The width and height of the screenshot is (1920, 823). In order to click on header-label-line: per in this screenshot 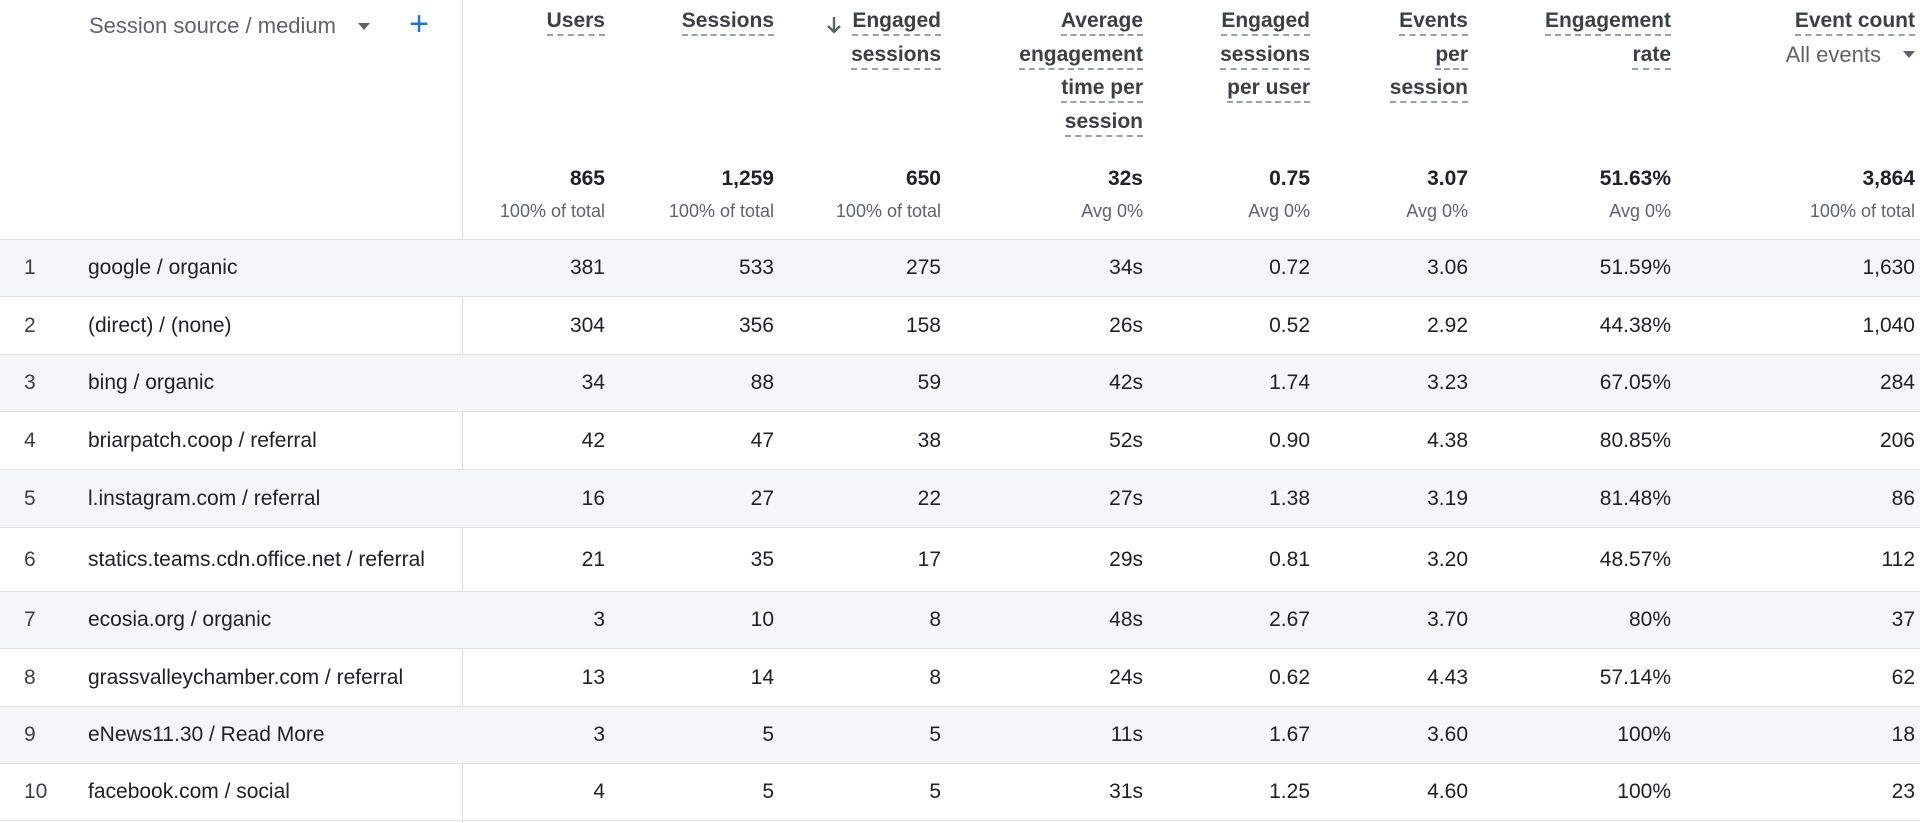, I will do `click(1451, 56)`.